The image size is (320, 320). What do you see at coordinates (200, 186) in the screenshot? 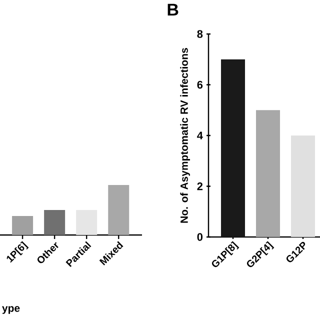
I see `y-tick-label: 2` at bounding box center [200, 186].